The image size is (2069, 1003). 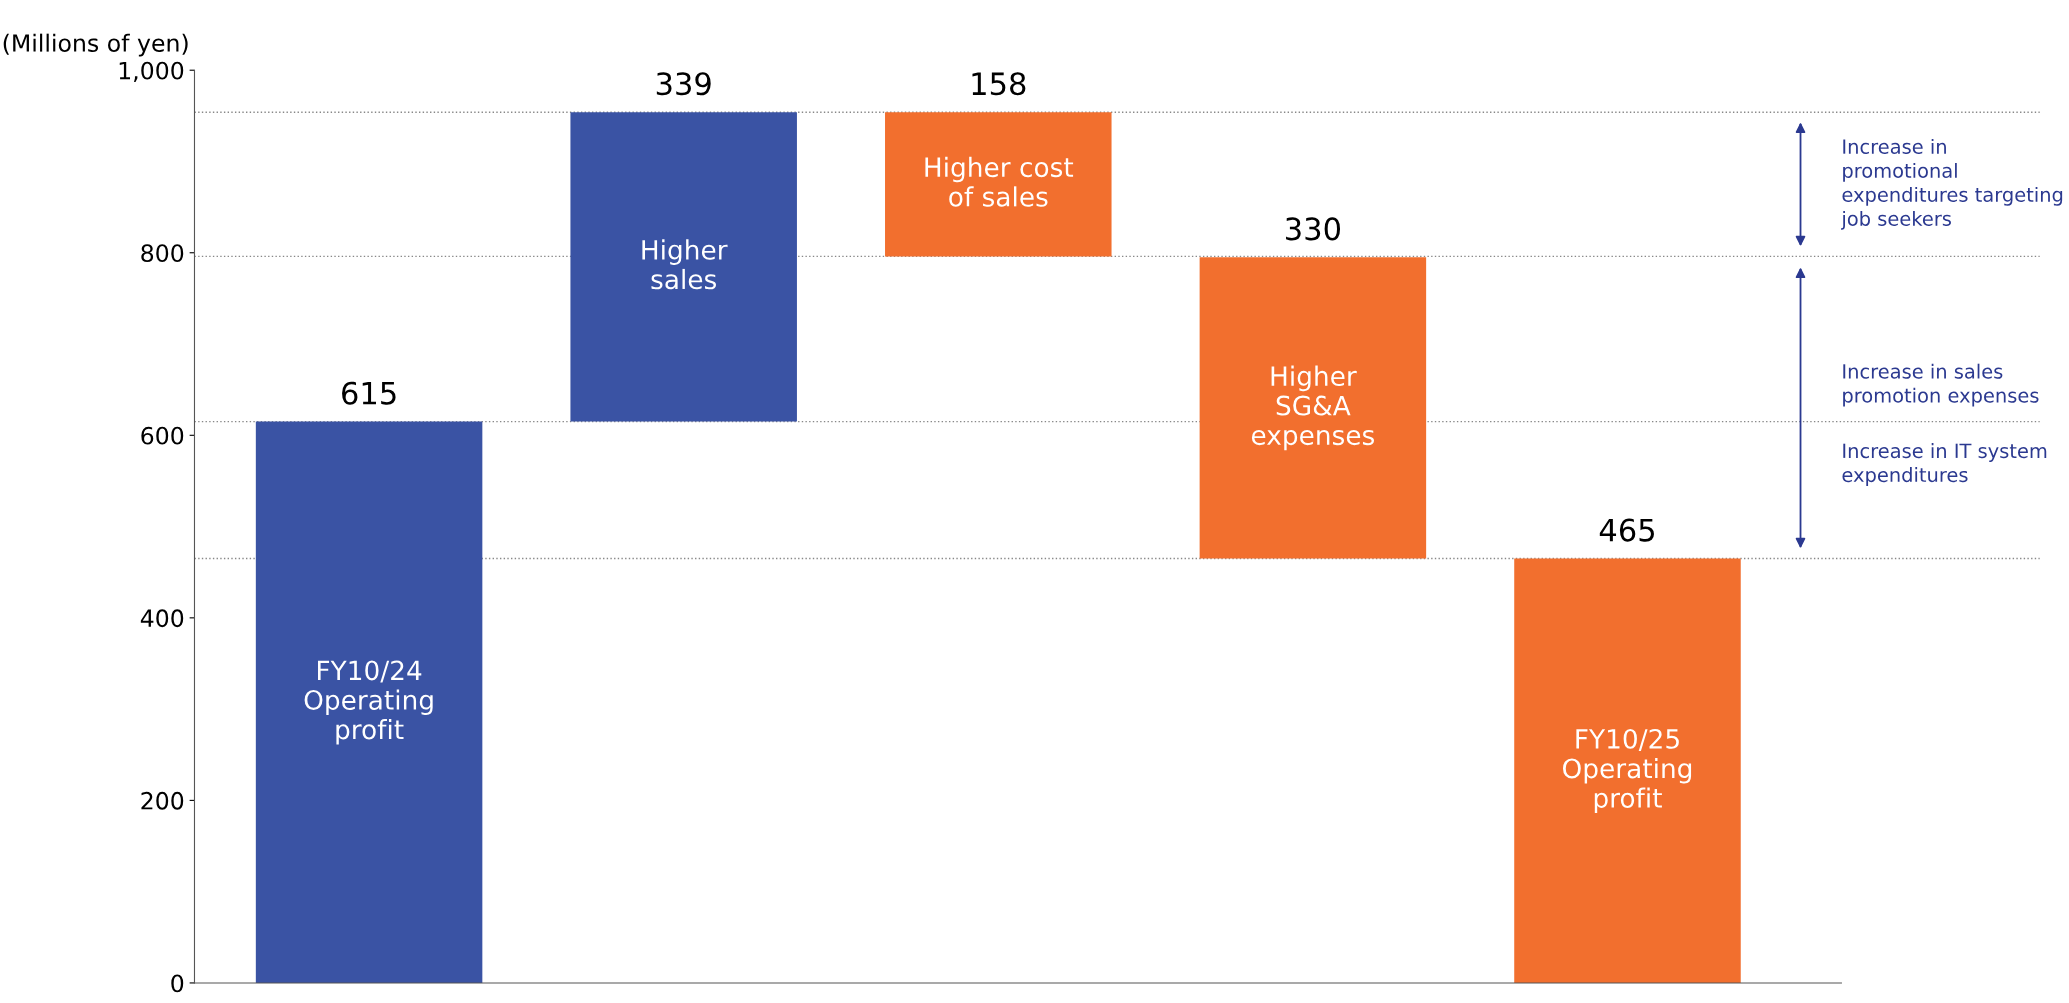 What do you see at coordinates (1626, 530) in the screenshot?
I see `data-label: 465` at bounding box center [1626, 530].